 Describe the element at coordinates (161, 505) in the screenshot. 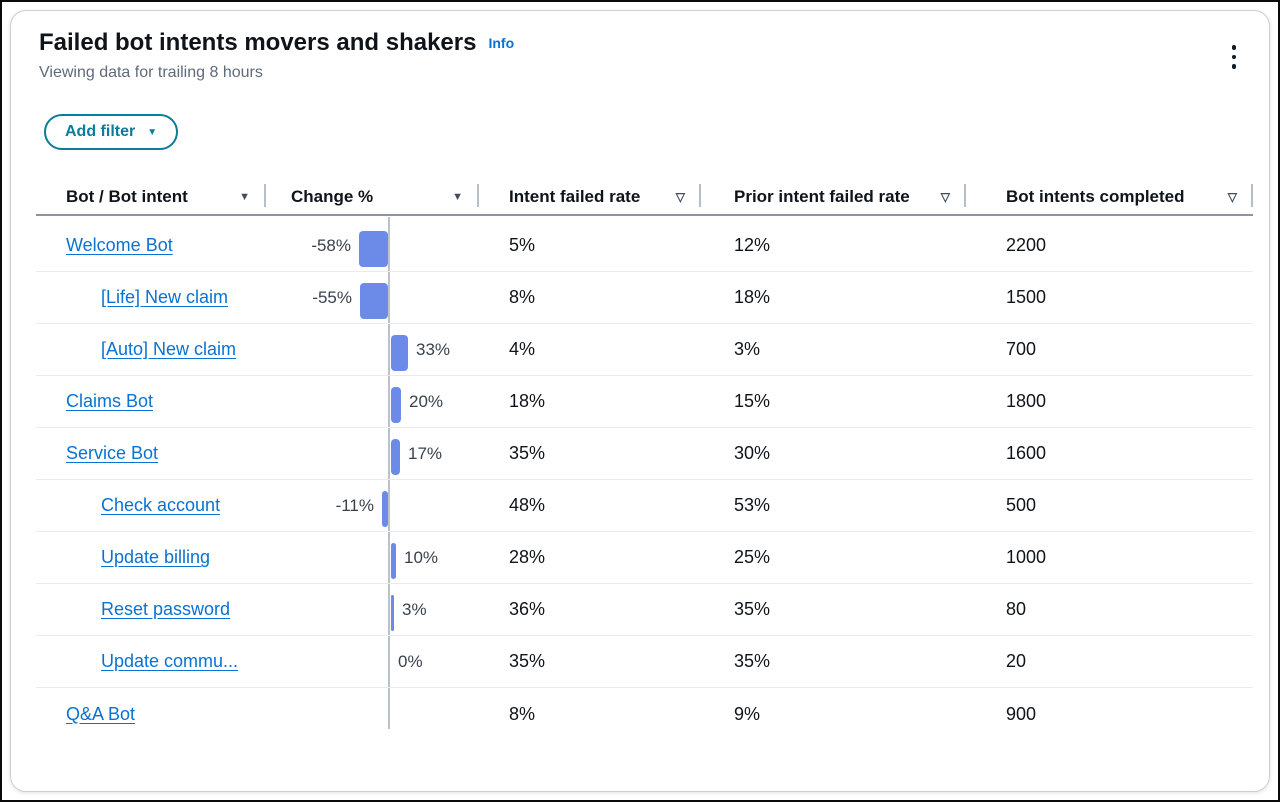

I see `intent-link: Check account` at that location.